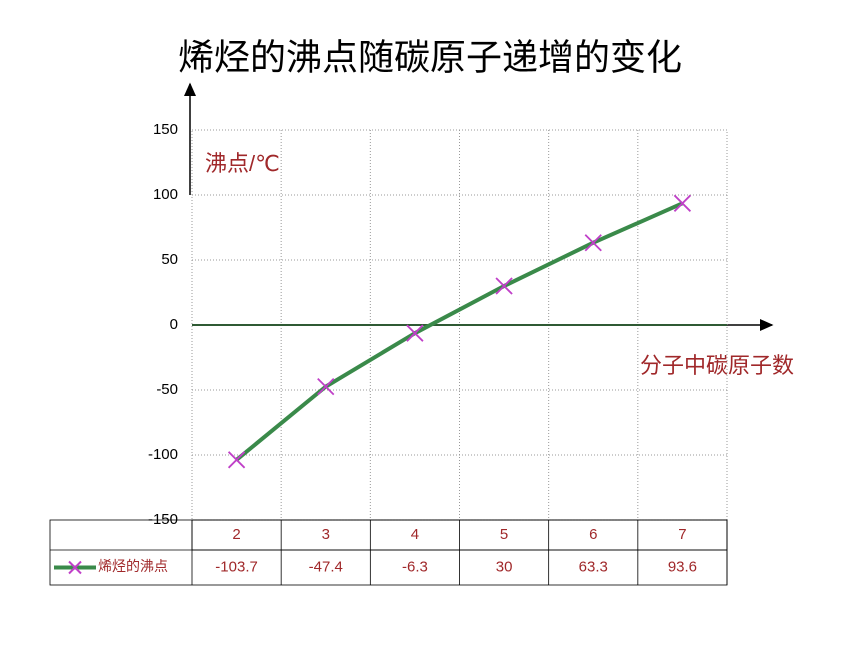 This screenshot has width=860, height=645. Describe the element at coordinates (242, 163) in the screenshot. I see `y-axis-title: 沸点/℃` at that location.